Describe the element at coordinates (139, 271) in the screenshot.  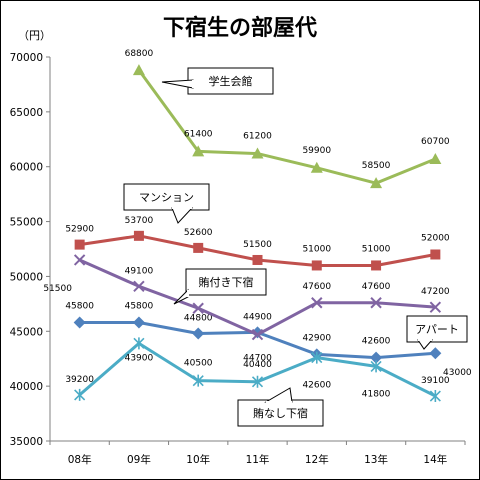
I see `data-label: 49100` at that location.